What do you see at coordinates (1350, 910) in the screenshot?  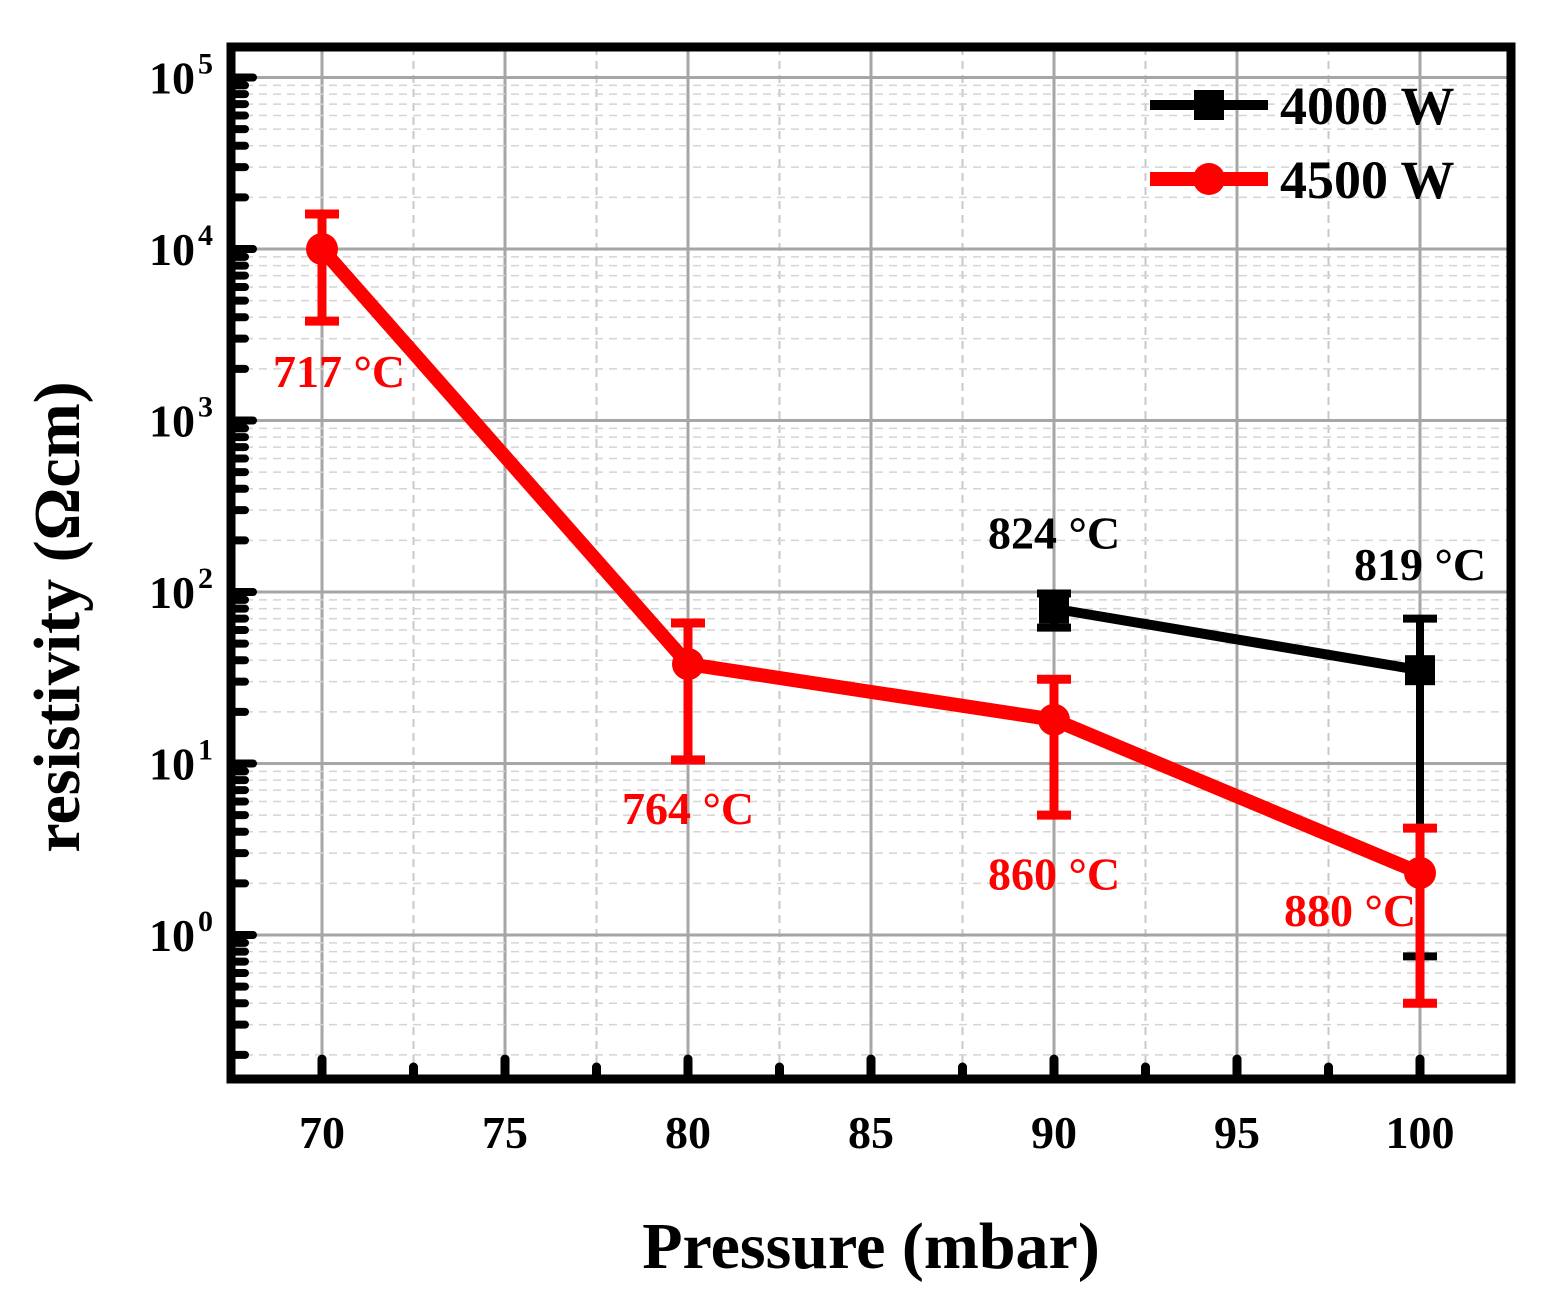 I see `temperature-annotation: 880 °C` at bounding box center [1350, 910].